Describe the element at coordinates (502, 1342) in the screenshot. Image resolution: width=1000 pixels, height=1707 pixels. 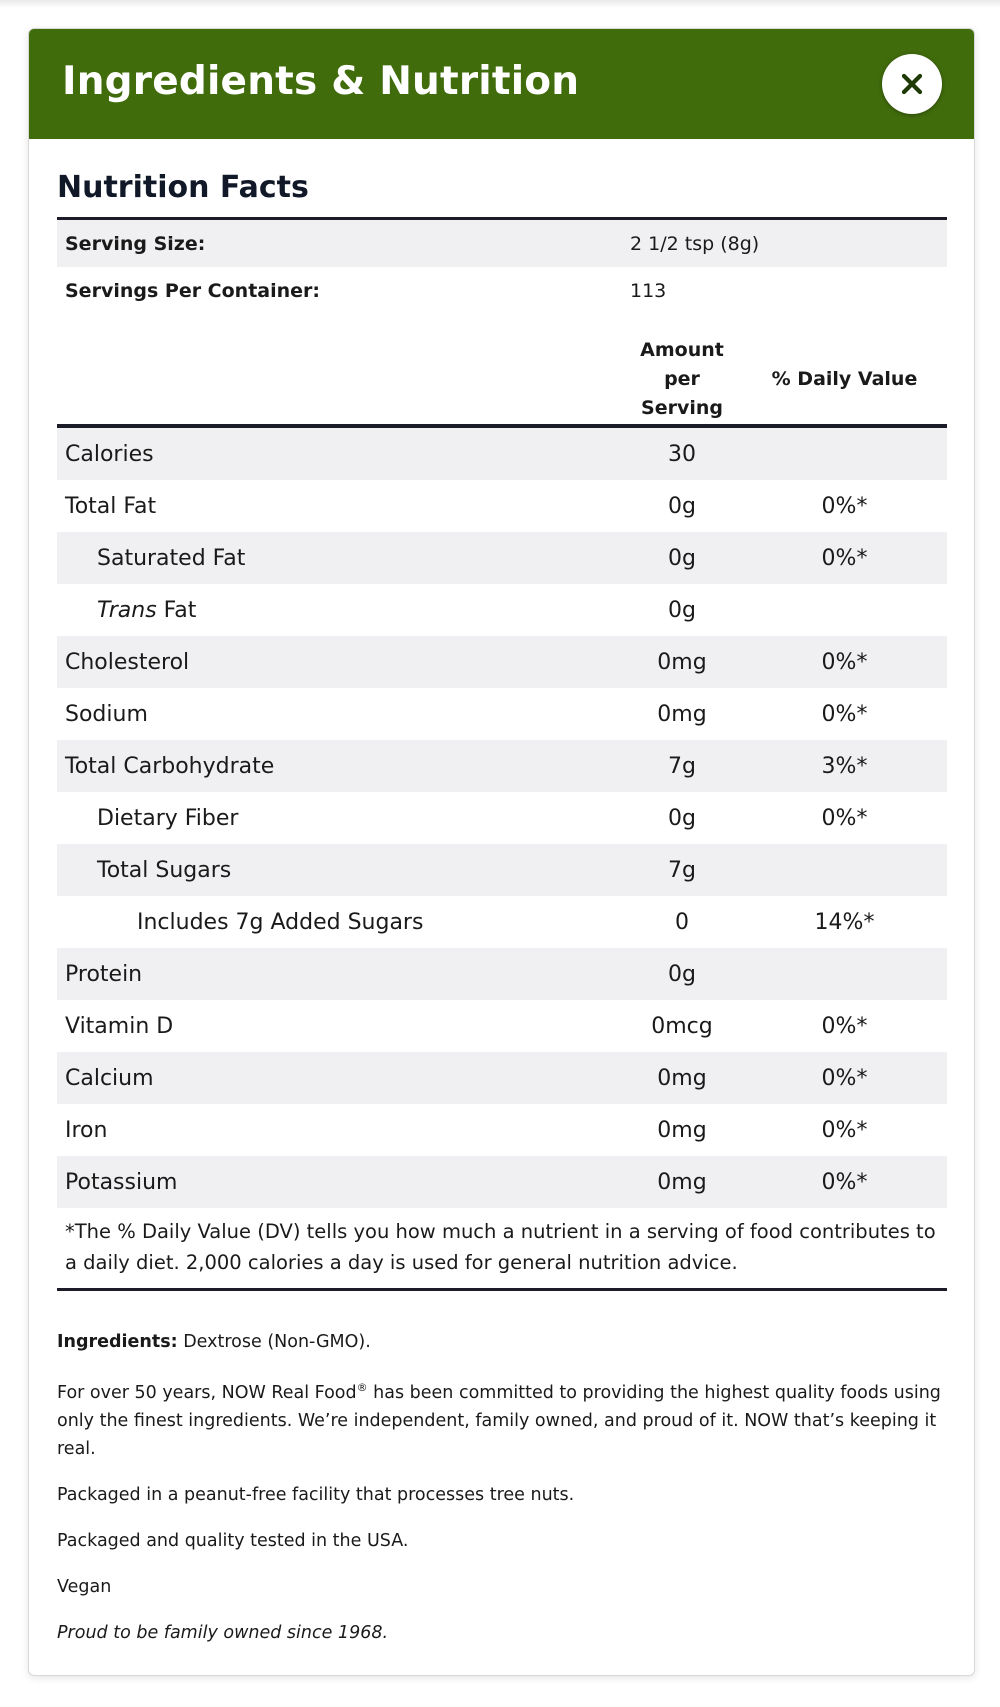
I see `ingredients-paragraph: Ingredients: Dextrose (Non-GMO).` at that location.